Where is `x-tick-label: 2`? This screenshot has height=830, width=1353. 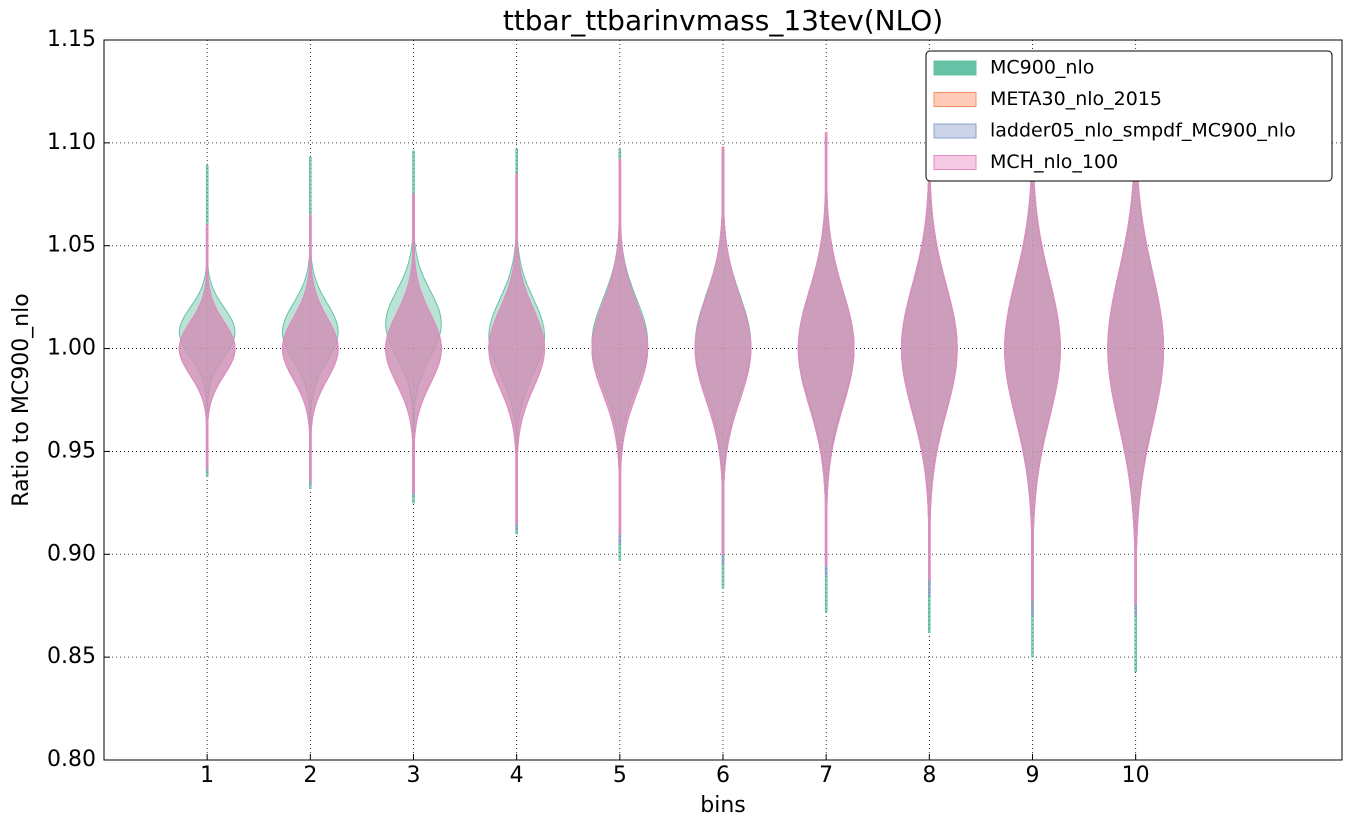 x-tick-label: 2 is located at coordinates (310, 775).